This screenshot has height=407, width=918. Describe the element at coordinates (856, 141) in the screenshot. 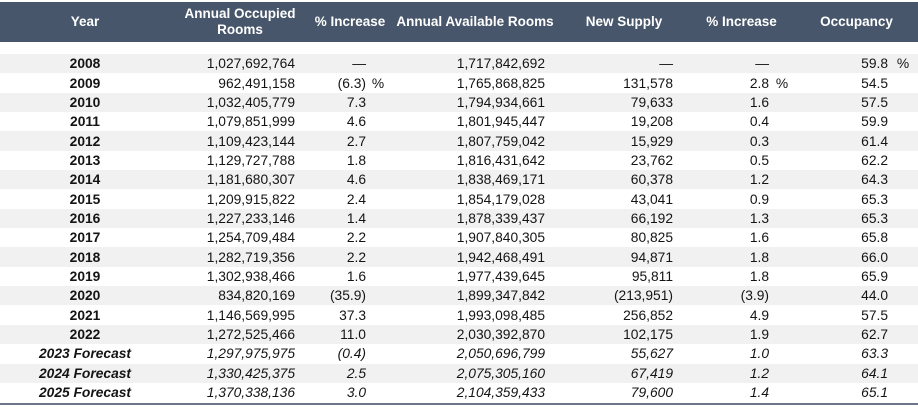

I see `occupancy-cell: 61.4` at that location.